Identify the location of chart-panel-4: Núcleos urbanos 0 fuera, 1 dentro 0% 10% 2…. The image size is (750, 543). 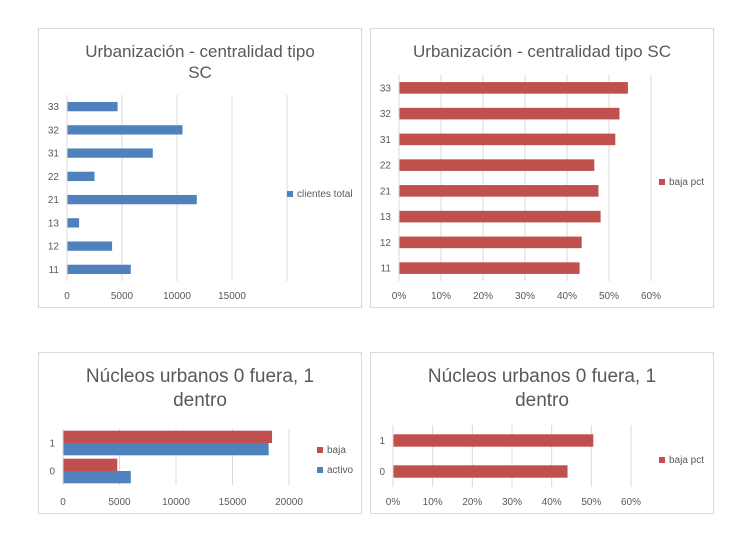
(542, 433).